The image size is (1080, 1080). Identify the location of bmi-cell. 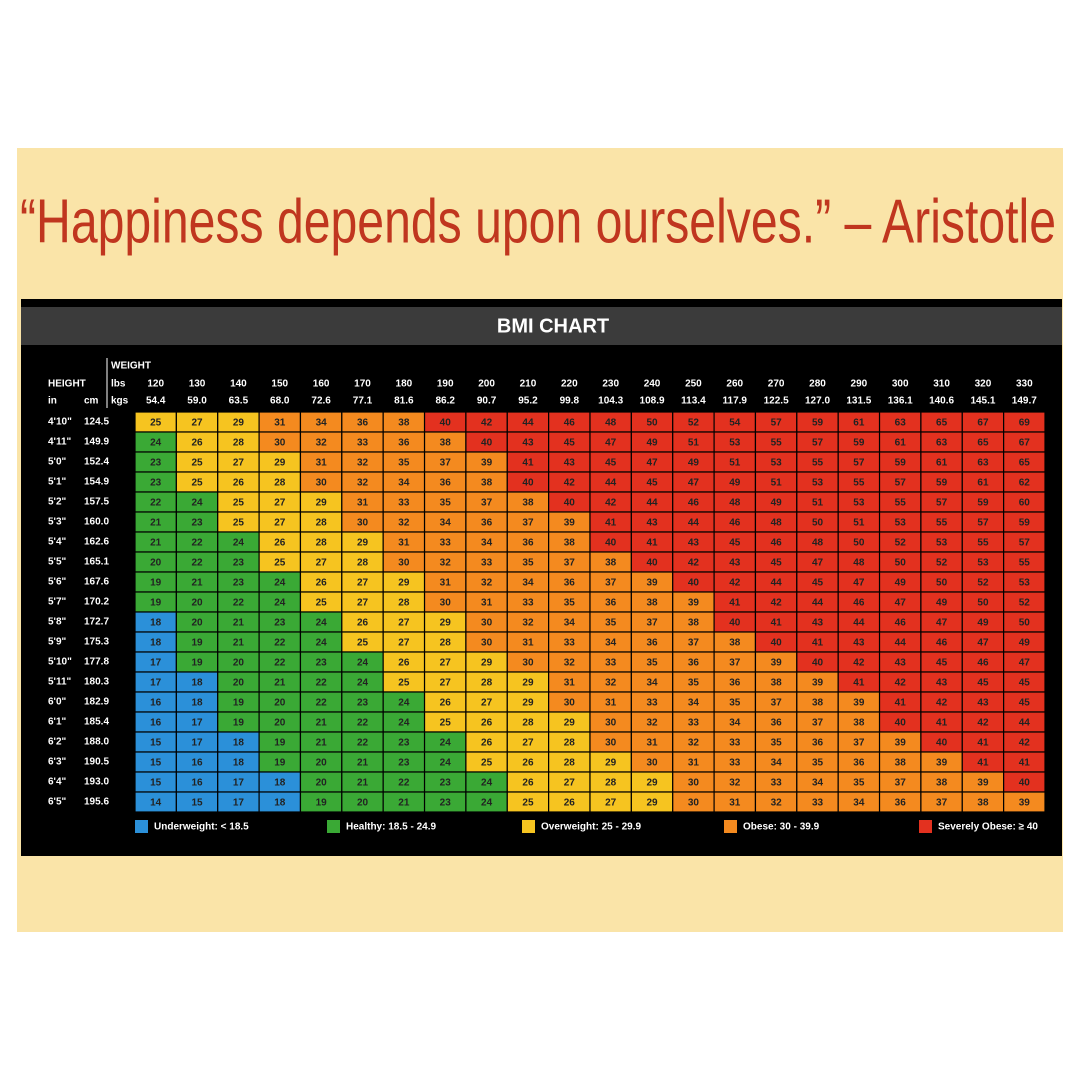
(1024, 802).